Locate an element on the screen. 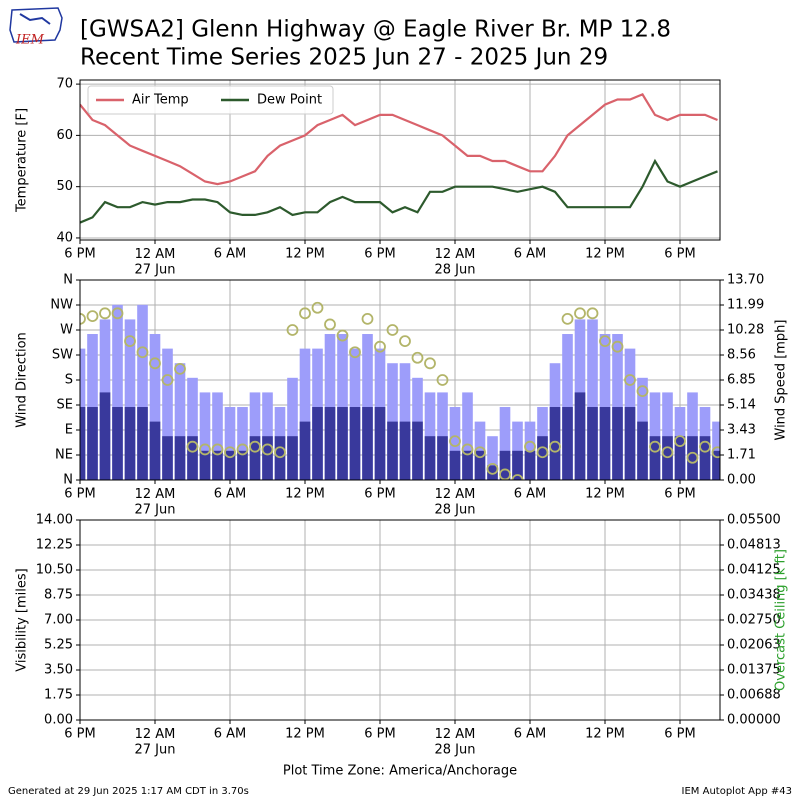 The width and height of the screenshot is (800, 800). x-axis-label: Plot Time Zone: America/Anchorage is located at coordinates (400, 771).